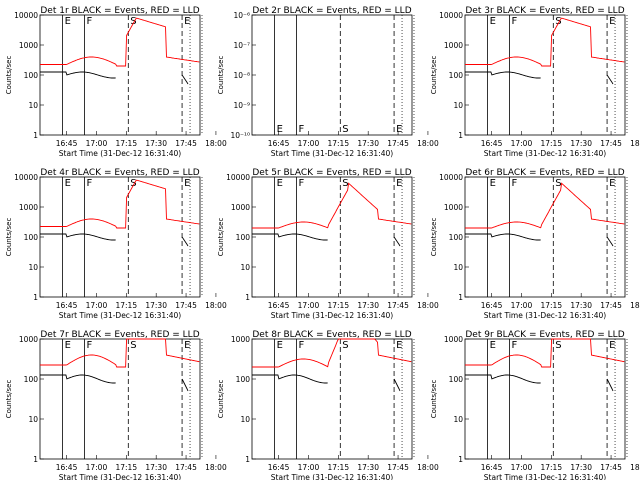 Image resolution: width=640 pixels, height=484 pixels. What do you see at coordinates (119, 11) in the screenshot?
I see `panel-title: Det 1r BLACK = Events, RED = LLD` at bounding box center [119, 11].